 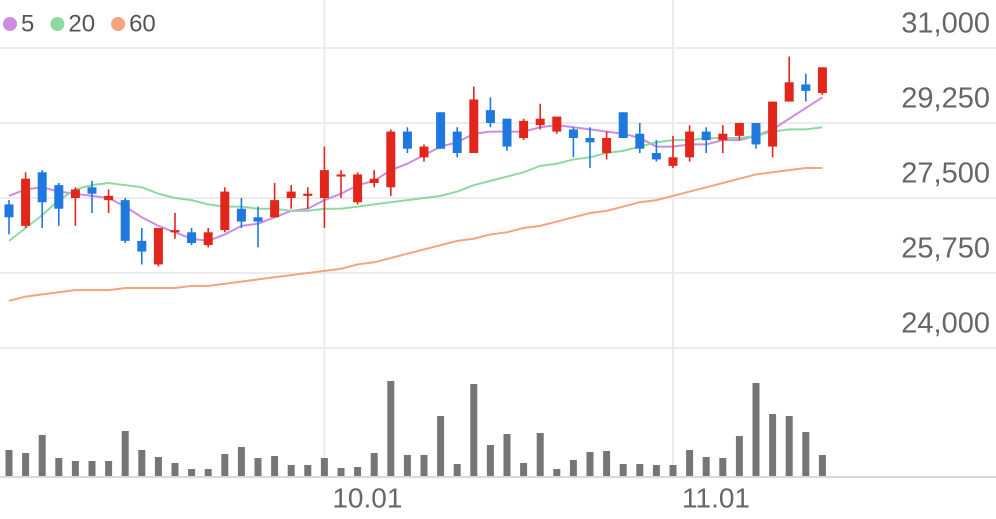 What do you see at coordinates (27, 23) in the screenshot?
I see `legend-label: 5` at bounding box center [27, 23].